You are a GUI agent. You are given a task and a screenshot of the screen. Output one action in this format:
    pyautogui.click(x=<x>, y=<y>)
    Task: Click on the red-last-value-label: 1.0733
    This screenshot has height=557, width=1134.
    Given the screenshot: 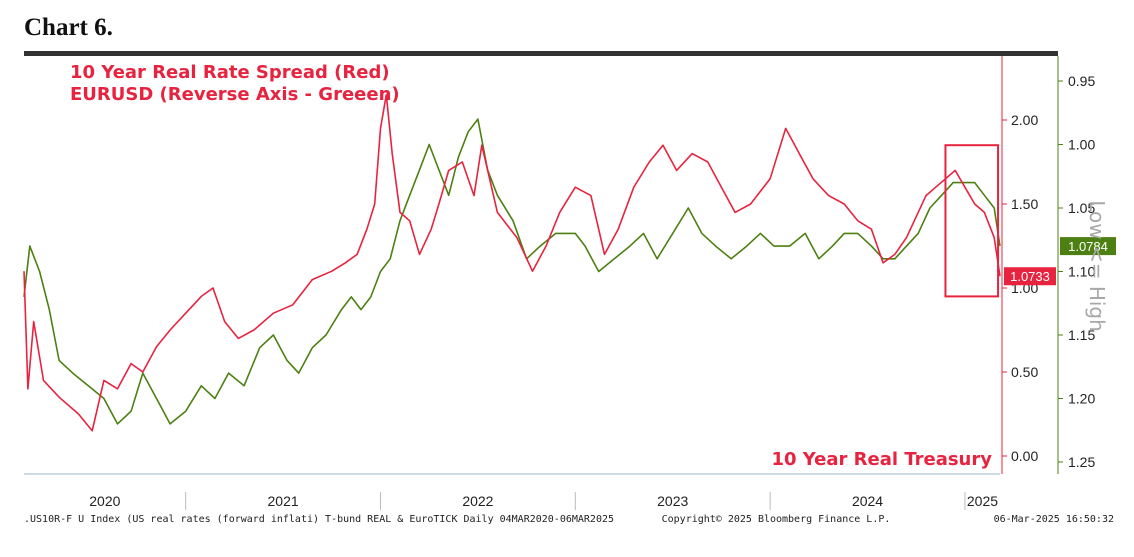 What is the action you would take?
    pyautogui.click(x=1030, y=276)
    